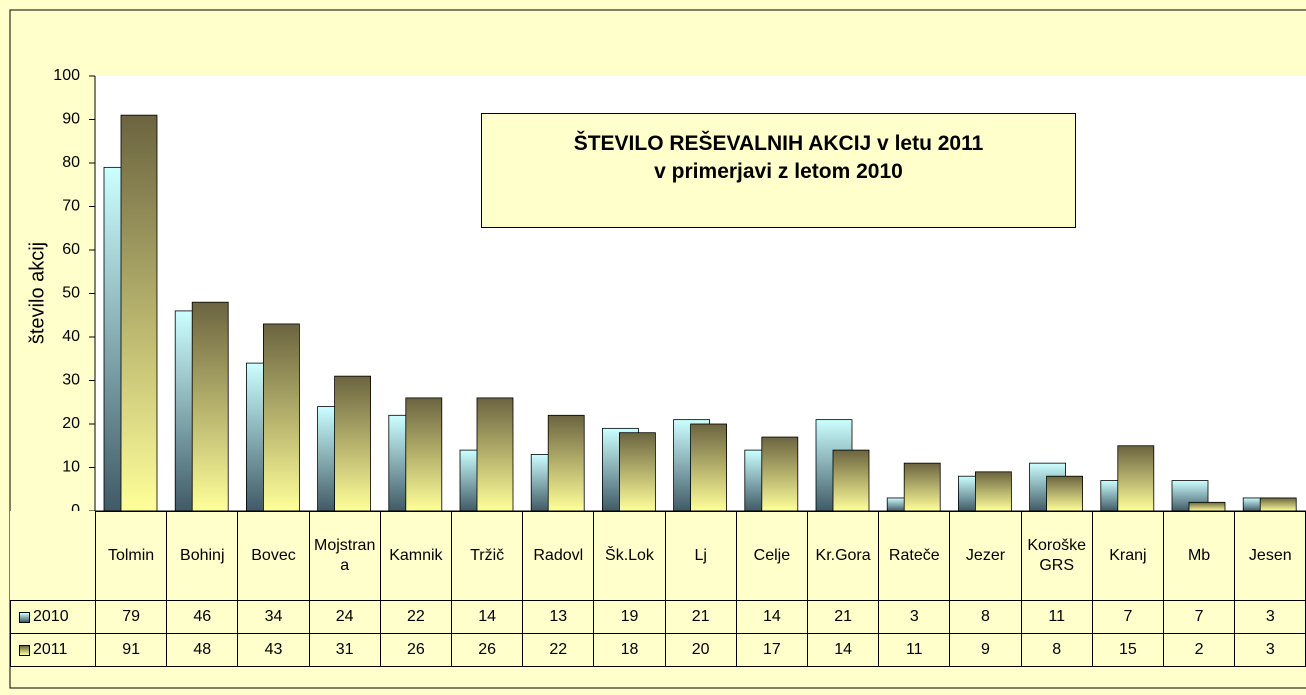 This screenshot has height=695, width=1306. Describe the element at coordinates (71, 380) in the screenshot. I see `y-tick-label: 30` at that location.